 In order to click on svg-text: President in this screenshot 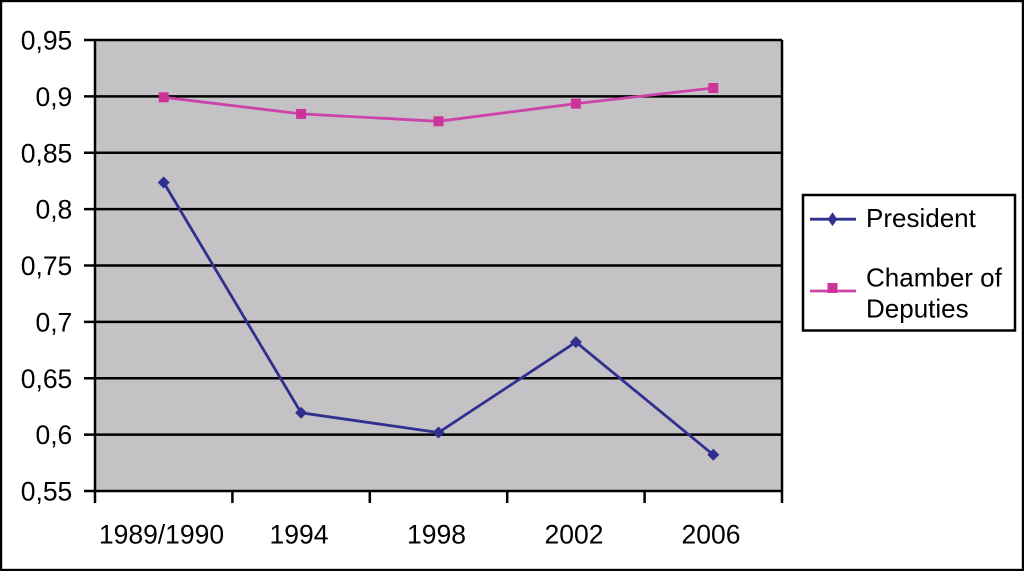, I will do `click(921, 218)`.